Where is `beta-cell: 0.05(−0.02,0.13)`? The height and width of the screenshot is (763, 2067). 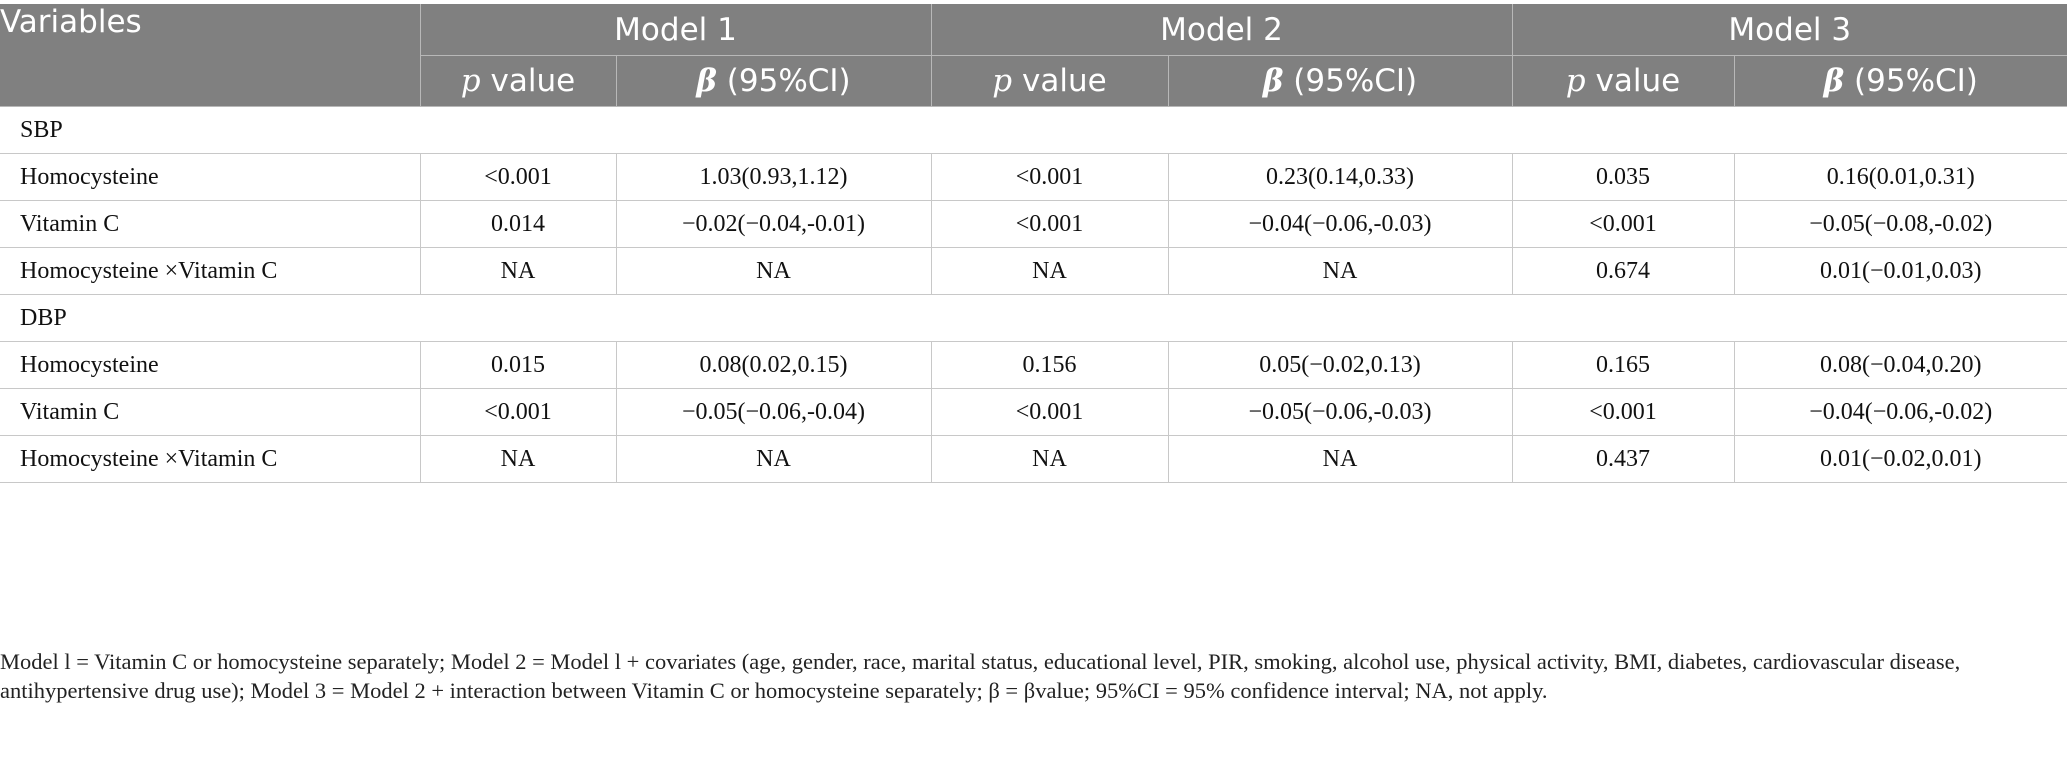 beta-cell: 0.05(−0.02,0.13) is located at coordinates (1340, 365).